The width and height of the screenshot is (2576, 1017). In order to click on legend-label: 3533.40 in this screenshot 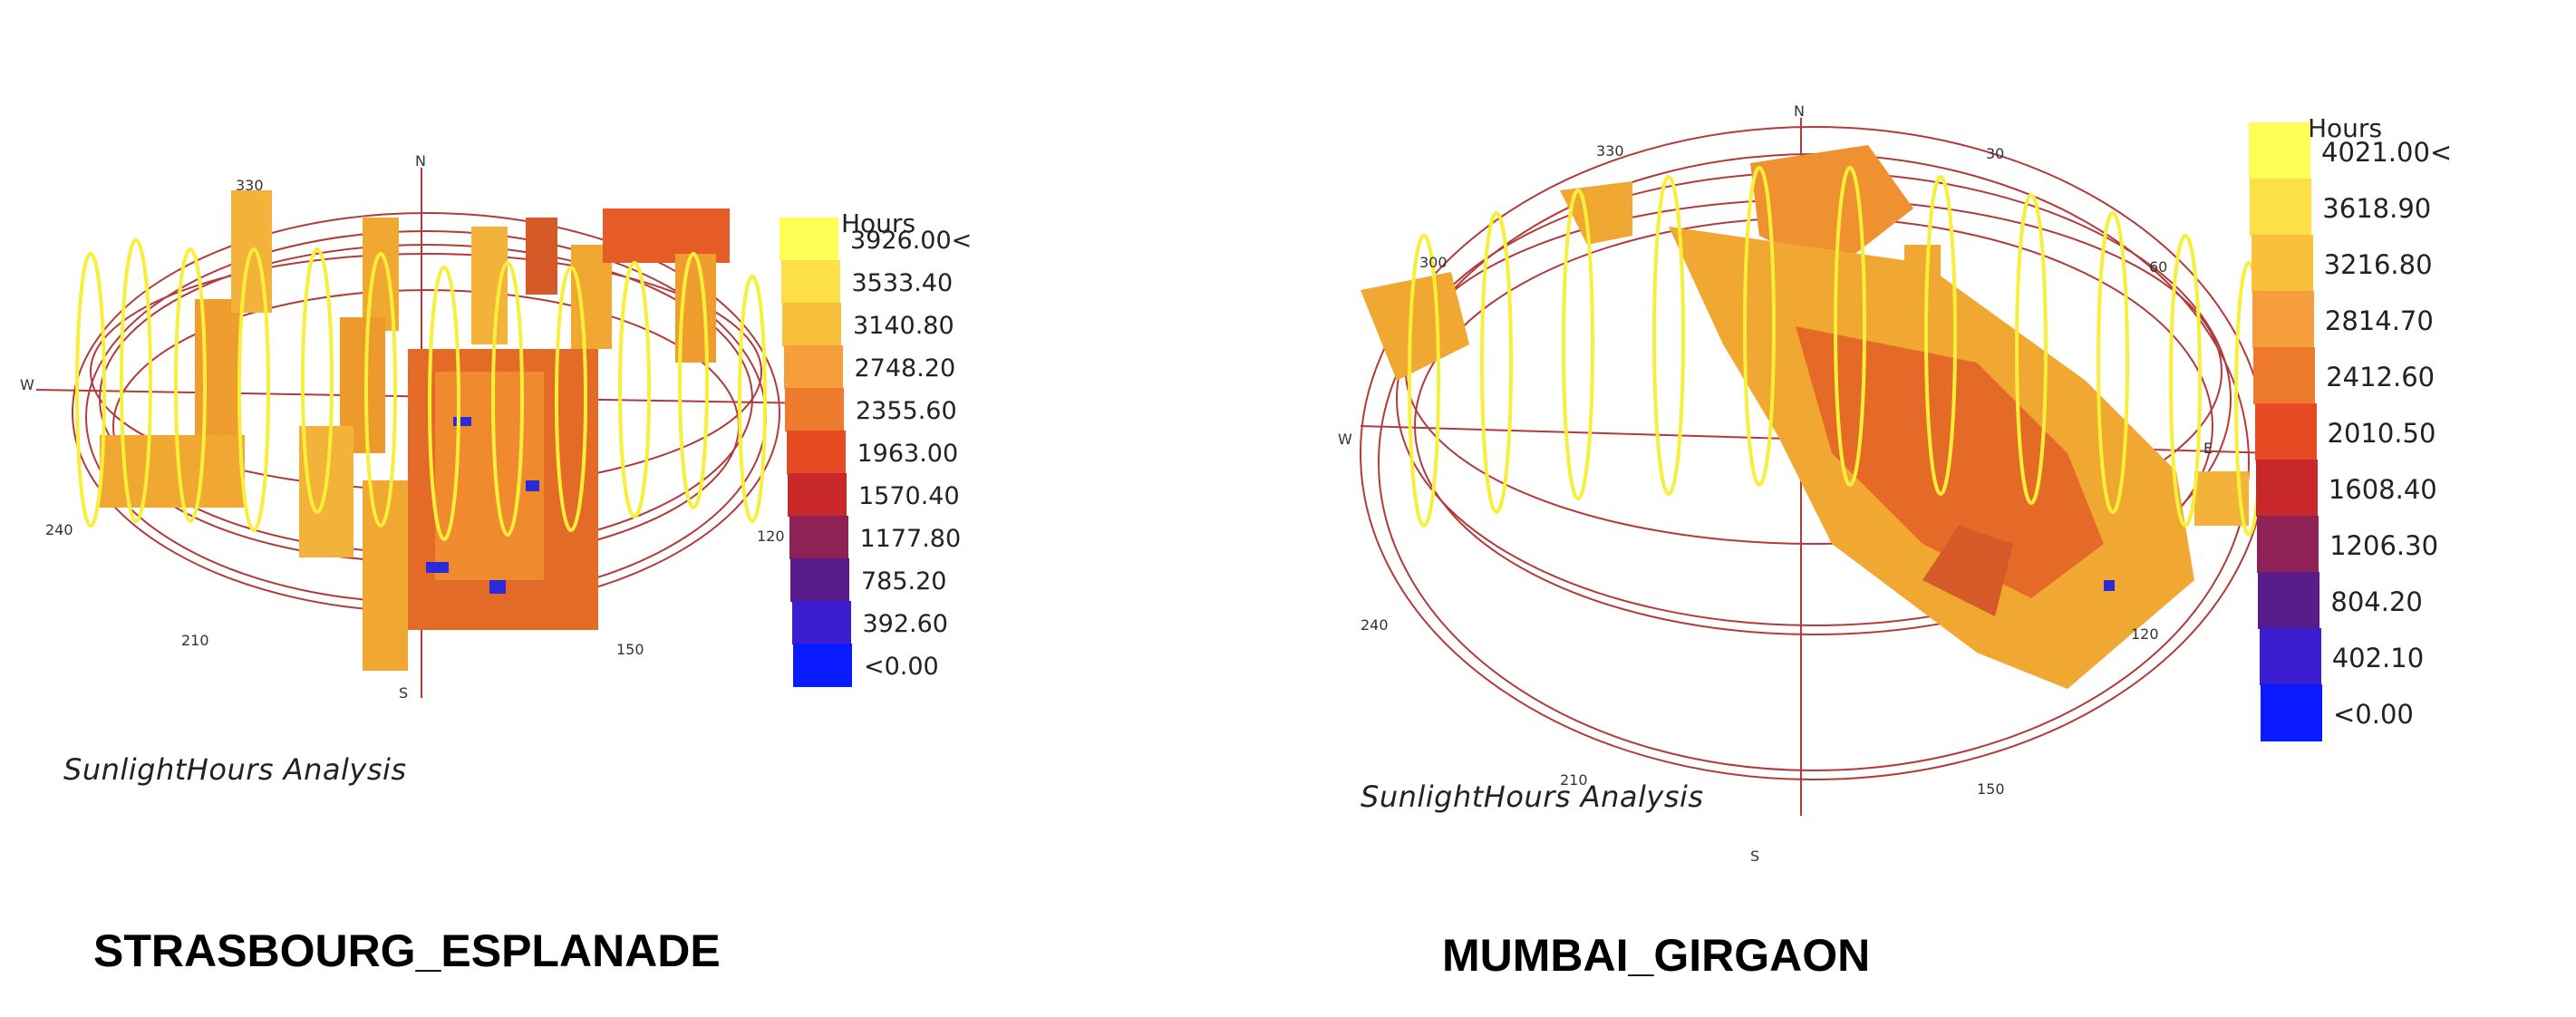, I will do `click(902, 283)`.